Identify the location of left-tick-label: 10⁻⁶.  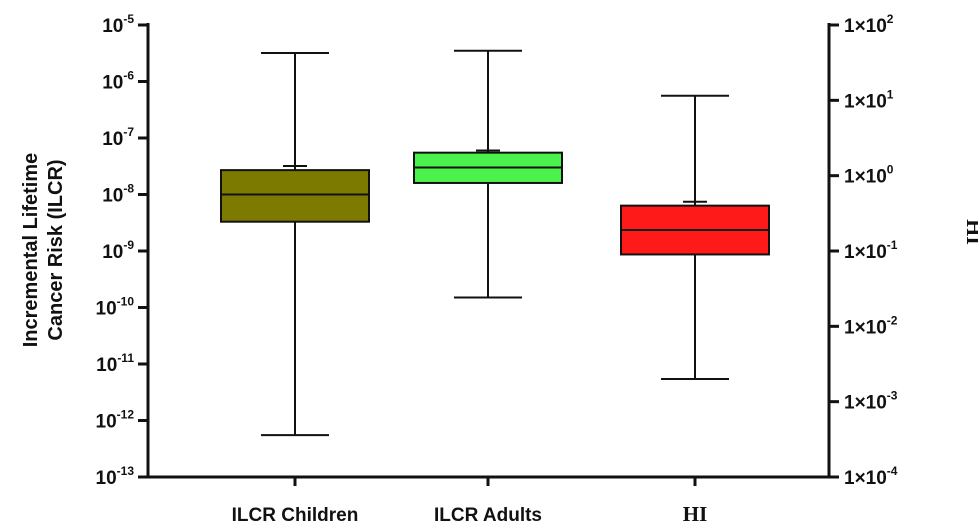
(118, 81).